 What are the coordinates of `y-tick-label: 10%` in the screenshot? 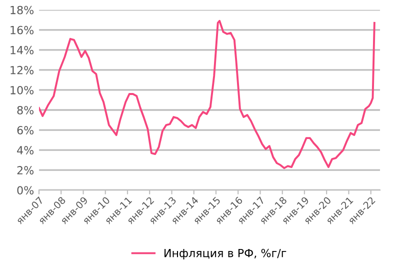 It's located at (22, 90).